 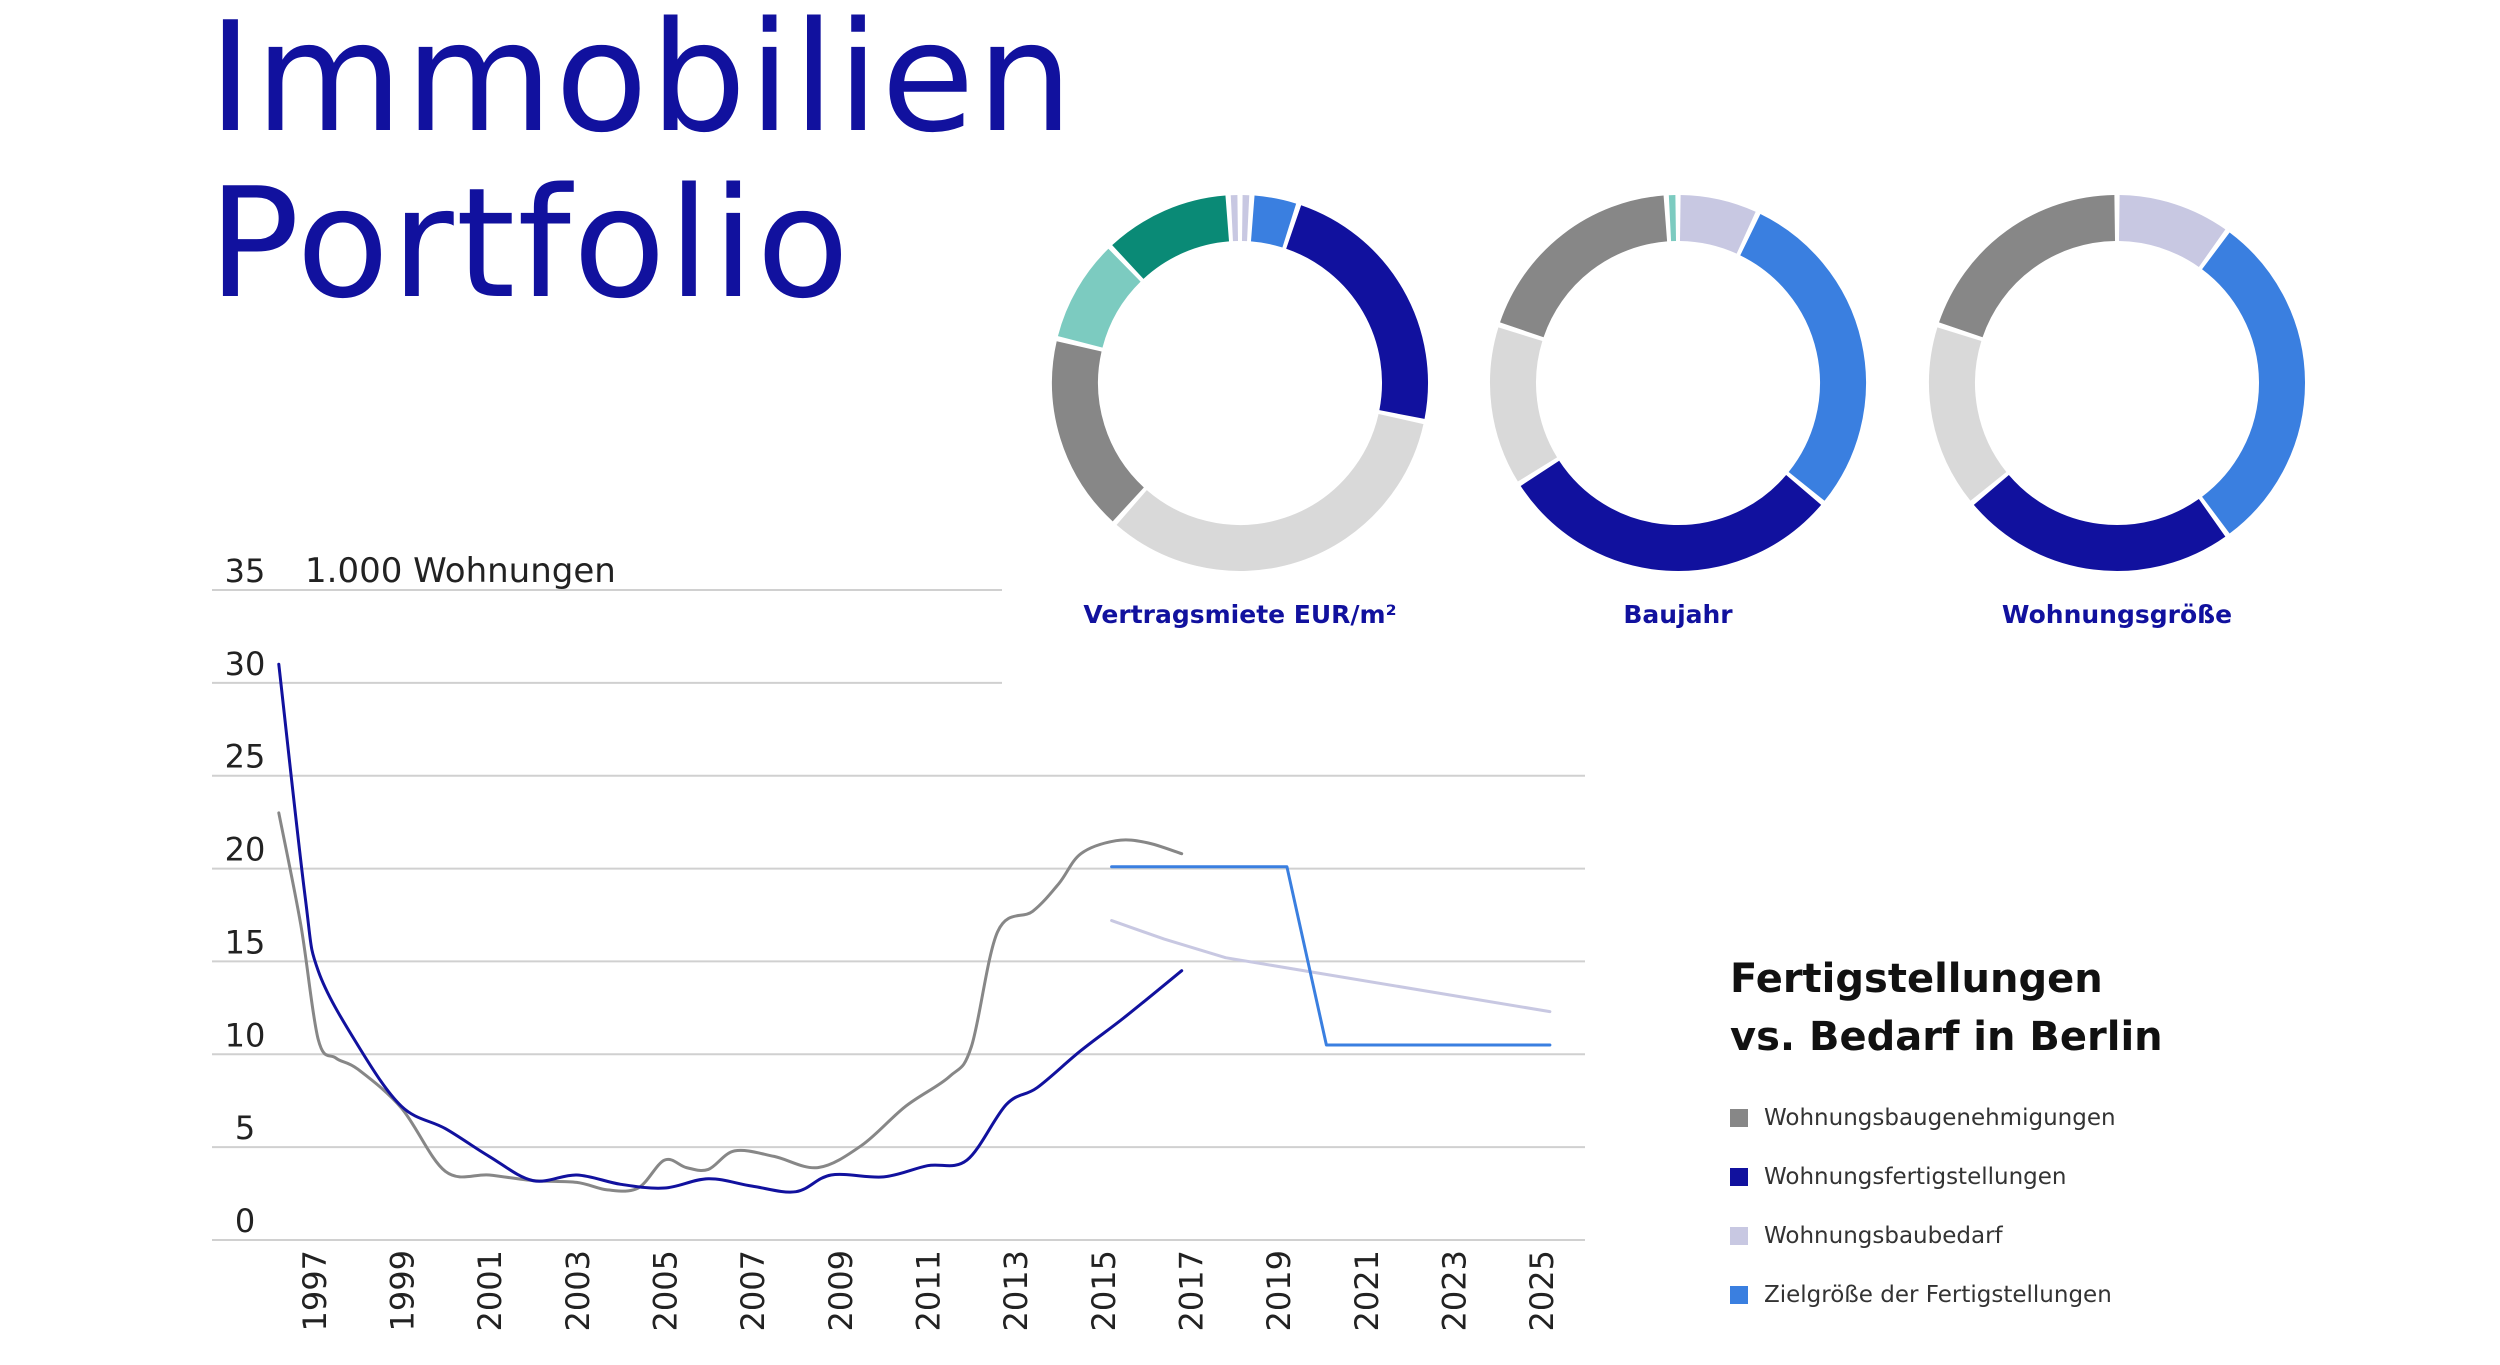 What do you see at coordinates (245, 571) in the screenshot?
I see `y-tick-label: 35` at bounding box center [245, 571].